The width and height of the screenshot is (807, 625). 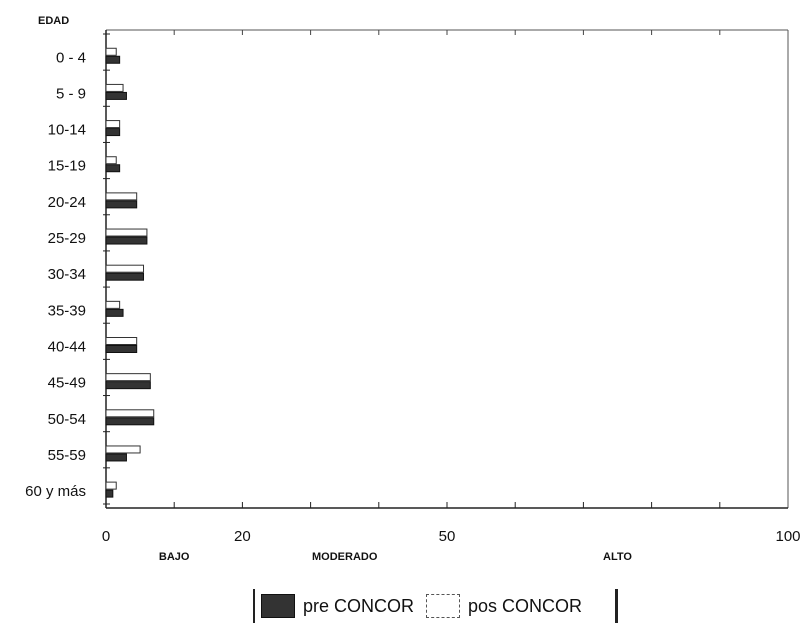 What do you see at coordinates (525, 605) in the screenshot?
I see `legend-label-pos: pos CONCOR` at bounding box center [525, 605].